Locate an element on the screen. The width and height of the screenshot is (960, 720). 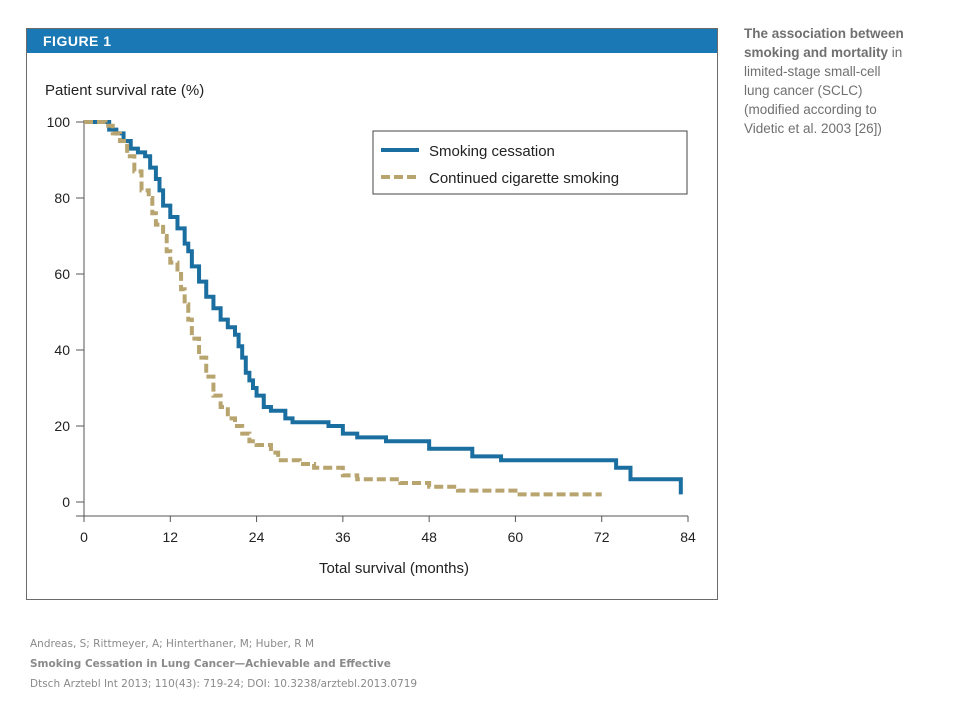
y-axis-title: Patient survival rate (%) is located at coordinates (124, 90).